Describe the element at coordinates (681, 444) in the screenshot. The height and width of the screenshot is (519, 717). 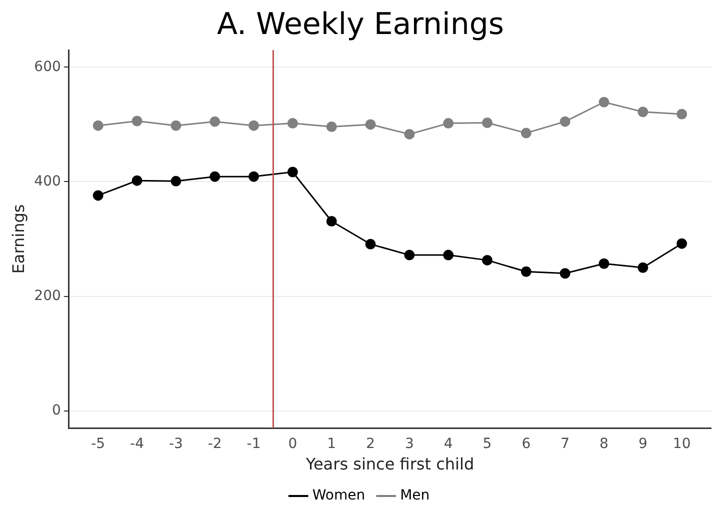
I see `x-tick-label: 10` at that location.